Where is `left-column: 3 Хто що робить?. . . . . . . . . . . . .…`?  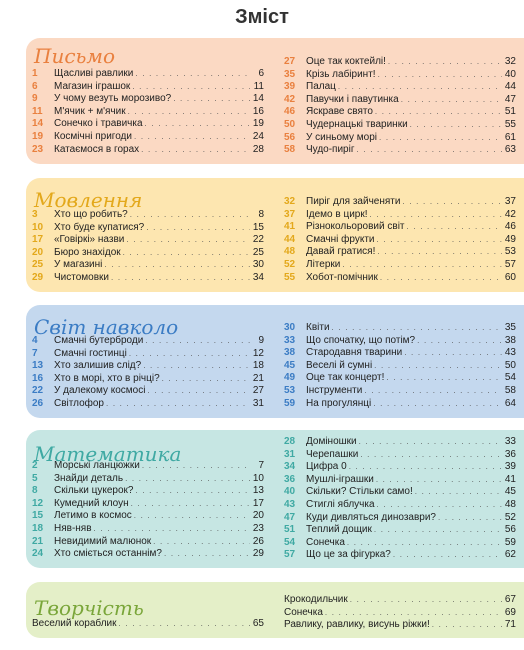
left-column: 3 Хто що робить?. . . . . . . . . . . . .… is located at coordinates (148, 247).